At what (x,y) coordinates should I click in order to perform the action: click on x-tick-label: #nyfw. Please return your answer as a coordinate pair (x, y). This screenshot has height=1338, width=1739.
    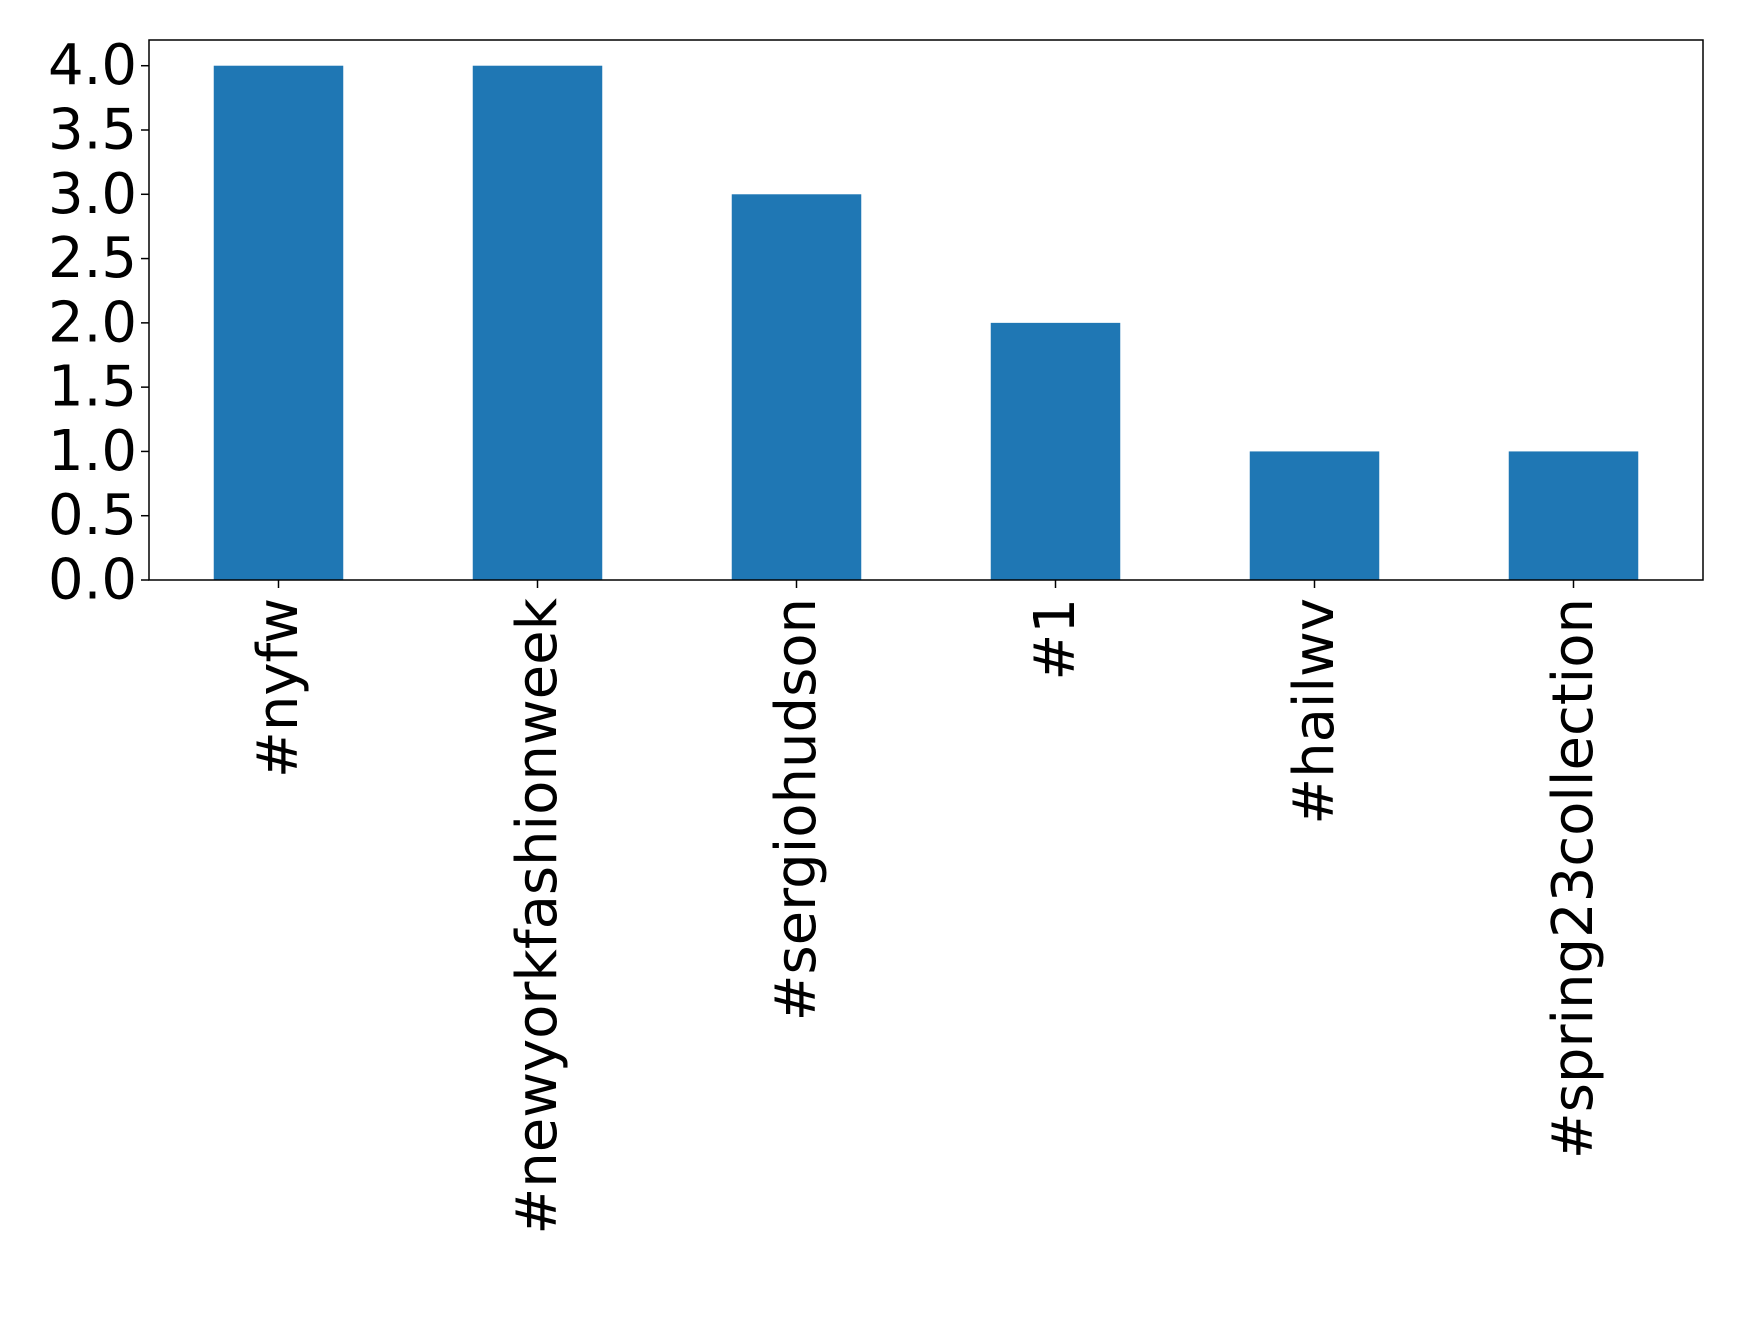
    Looking at the image, I should click on (278, 688).